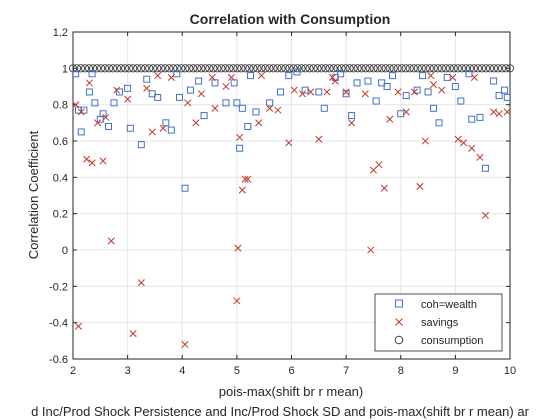  Describe the element at coordinates (60, 106) in the screenshot. I see `y-tick-label: 0.8` at that location.